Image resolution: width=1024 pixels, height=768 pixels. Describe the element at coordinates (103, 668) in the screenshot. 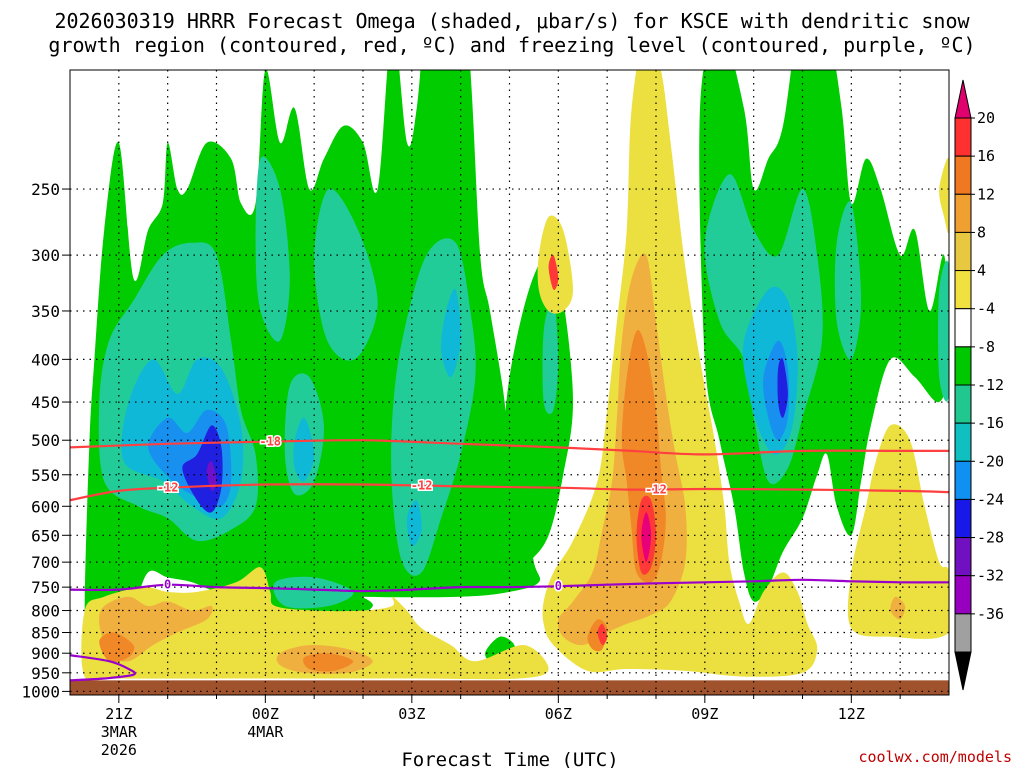

I see `contour-freezing-zero-low` at that location.